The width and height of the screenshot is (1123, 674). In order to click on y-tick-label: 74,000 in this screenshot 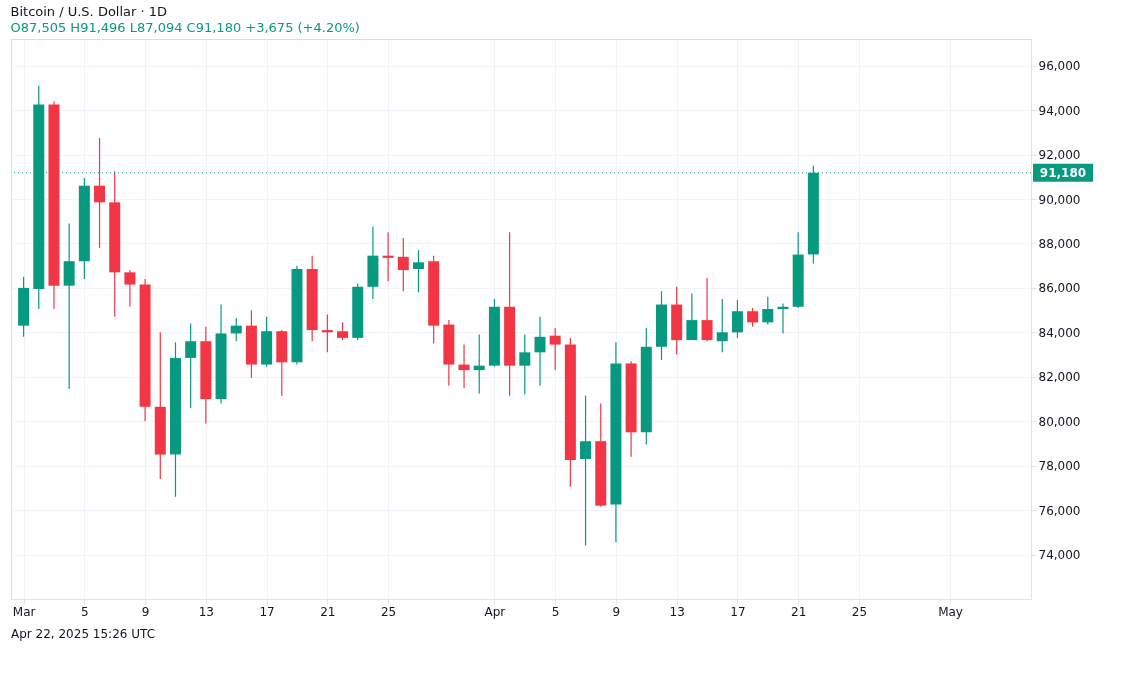, I will do `click(1059, 555)`.